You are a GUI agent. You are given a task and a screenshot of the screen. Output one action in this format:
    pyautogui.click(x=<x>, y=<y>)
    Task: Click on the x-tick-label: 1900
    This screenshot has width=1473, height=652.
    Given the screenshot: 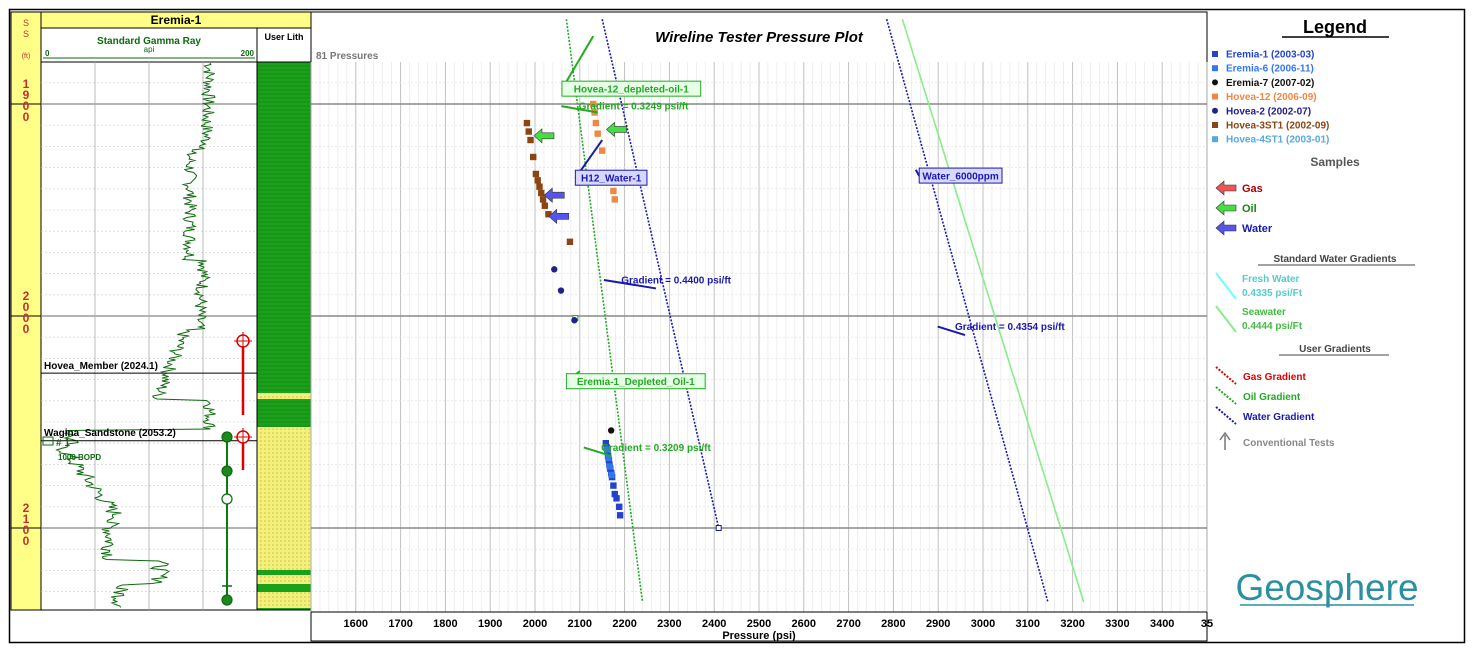 What is the action you would take?
    pyautogui.click(x=490, y=624)
    